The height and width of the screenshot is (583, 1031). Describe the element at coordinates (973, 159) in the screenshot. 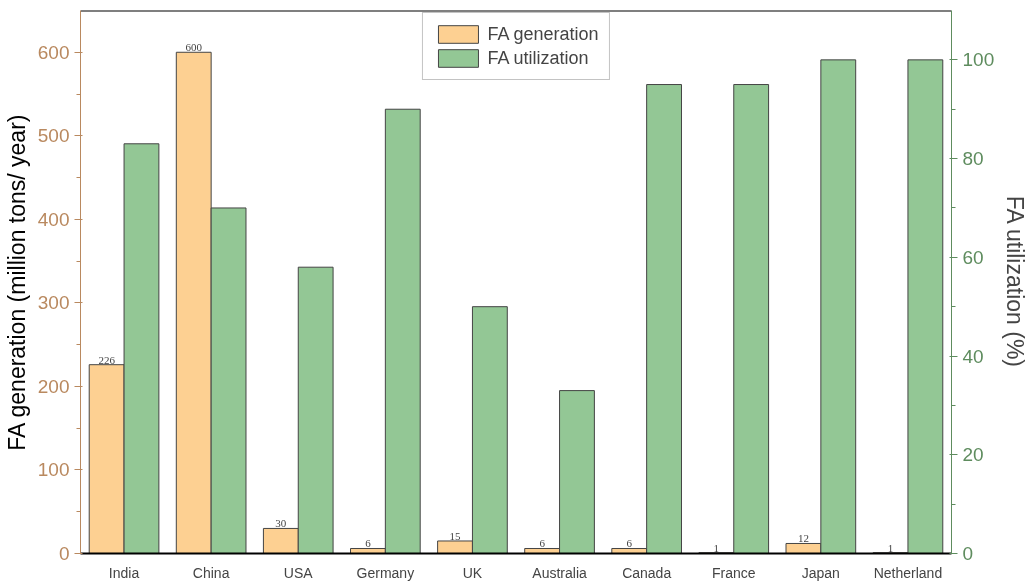

I see `y2-tick-label: 80` at that location.